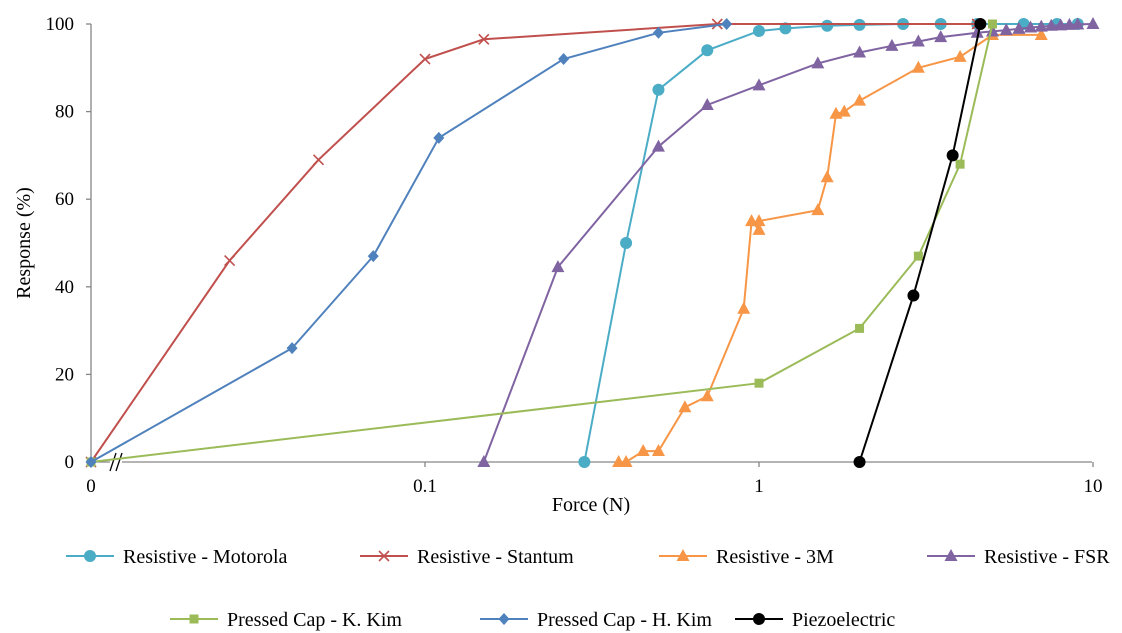 This screenshot has height=633, width=1122. Describe the element at coordinates (775, 557) in the screenshot. I see `legend-label: Resistive - 3M` at that location.